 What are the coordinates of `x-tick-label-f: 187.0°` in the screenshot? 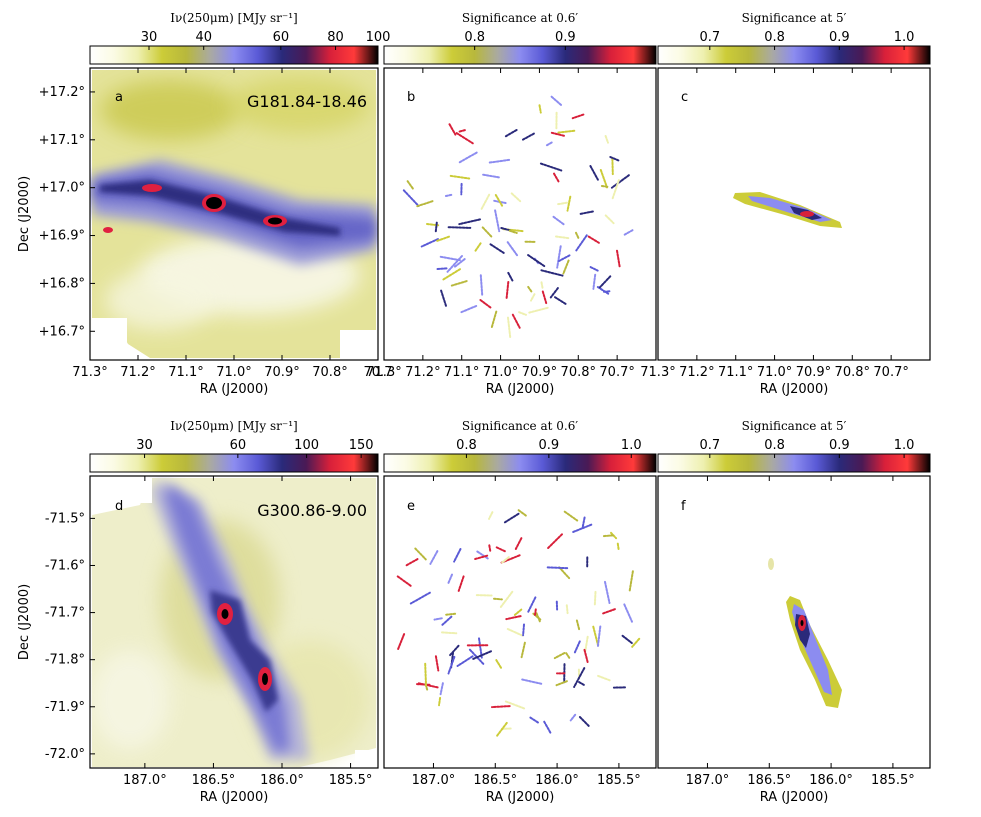 It's located at (708, 780).